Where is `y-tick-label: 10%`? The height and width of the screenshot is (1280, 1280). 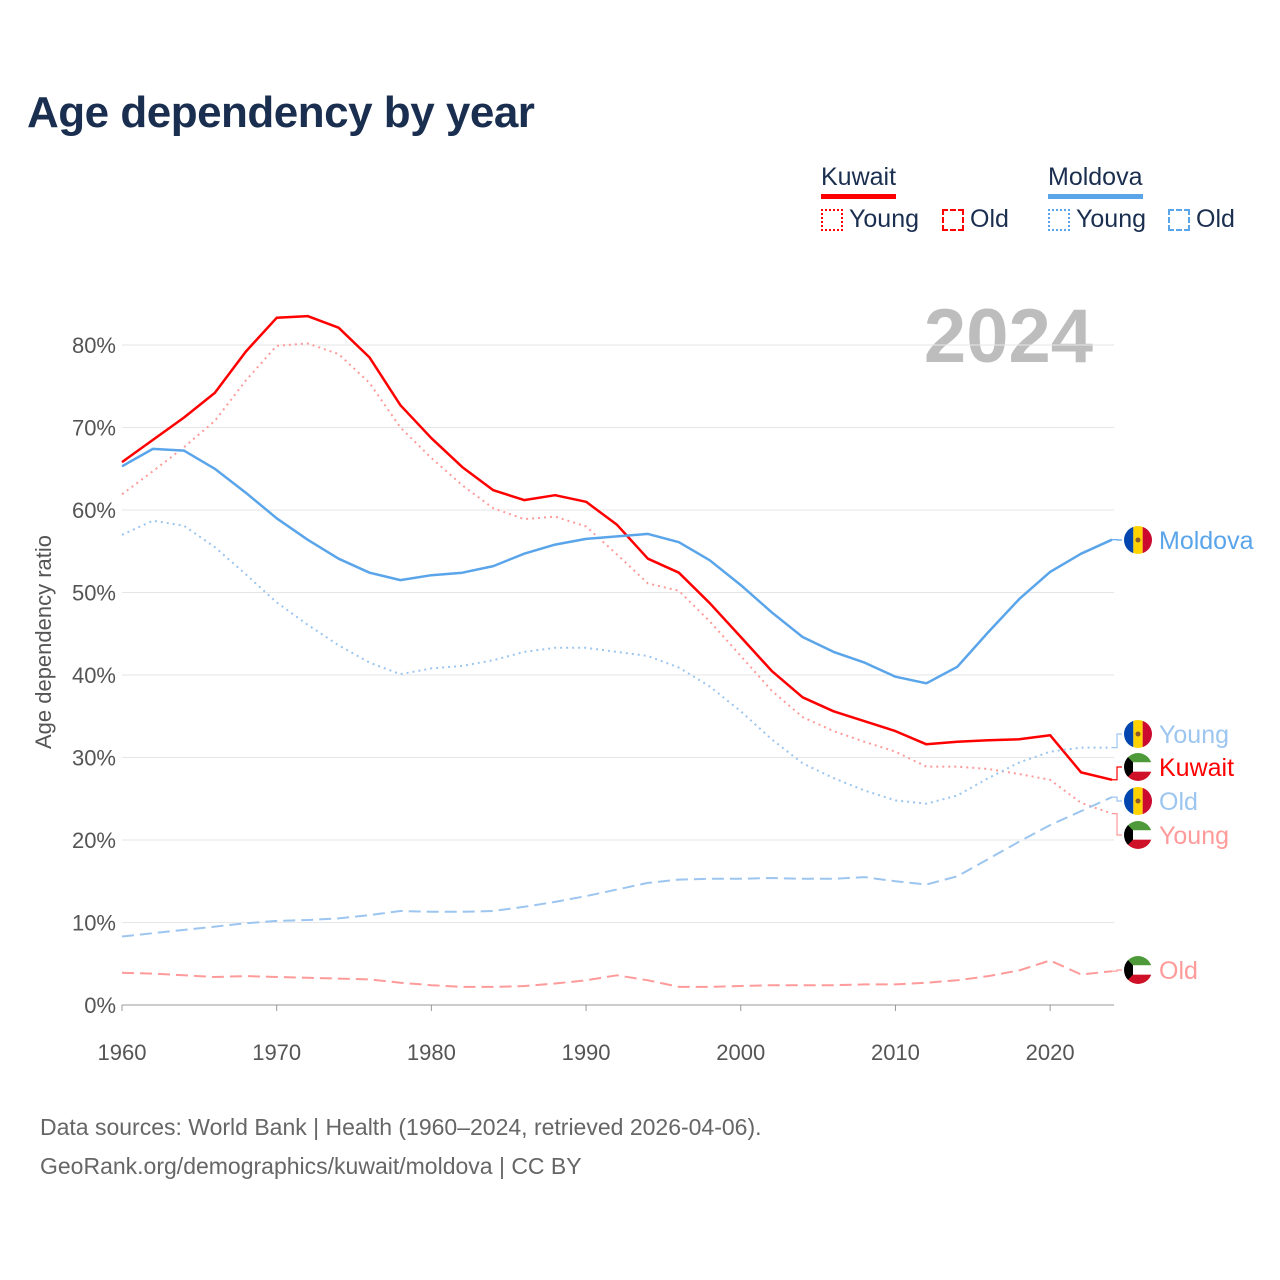 y-tick-label: 10% is located at coordinates (94, 923).